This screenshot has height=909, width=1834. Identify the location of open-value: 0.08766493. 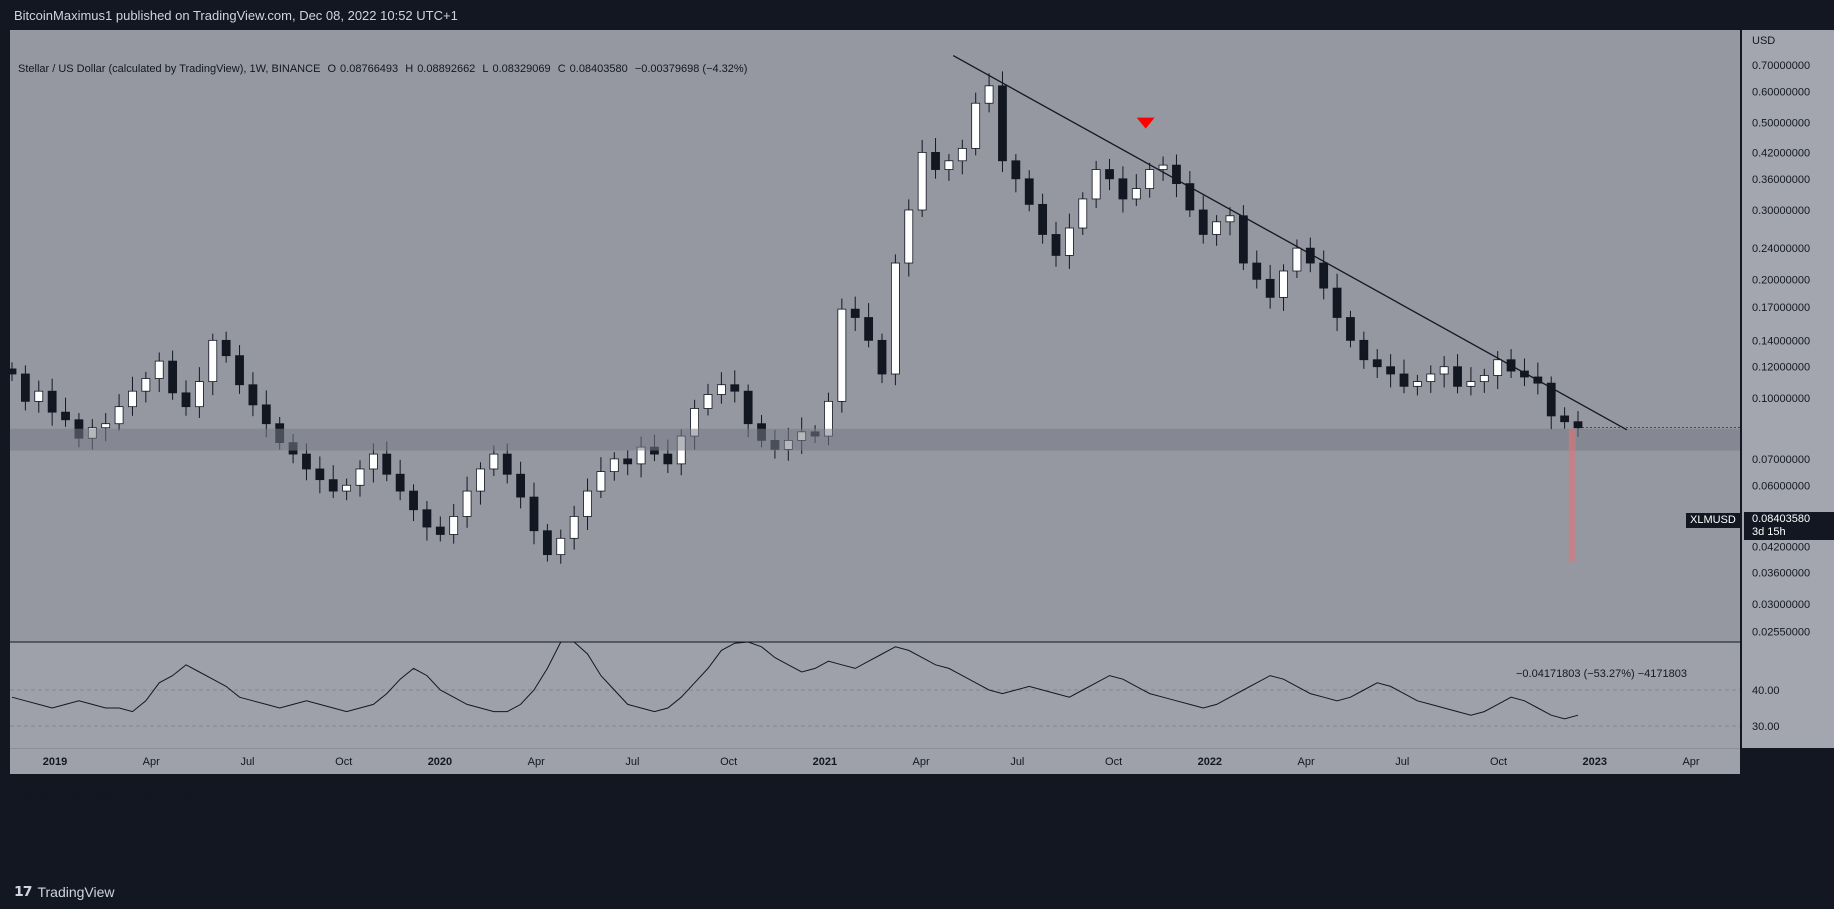
(369, 69).